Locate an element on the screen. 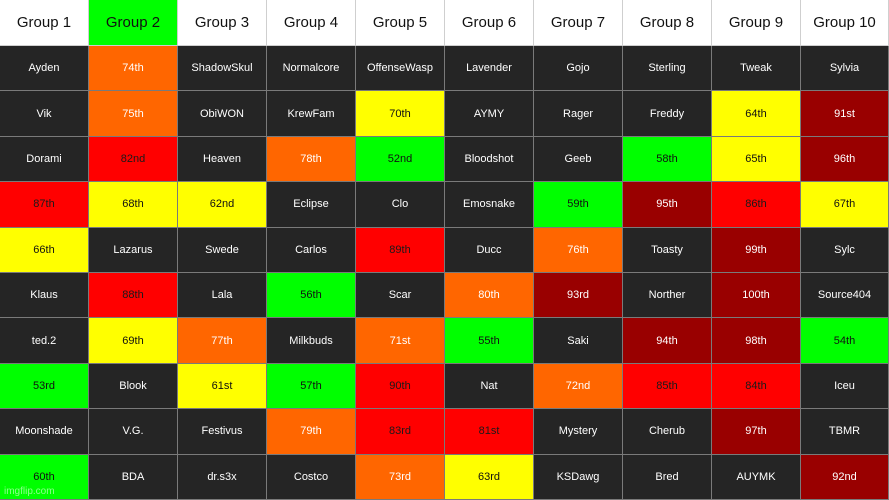 The width and height of the screenshot is (889, 500). table-cell: 85th is located at coordinates (667, 386).